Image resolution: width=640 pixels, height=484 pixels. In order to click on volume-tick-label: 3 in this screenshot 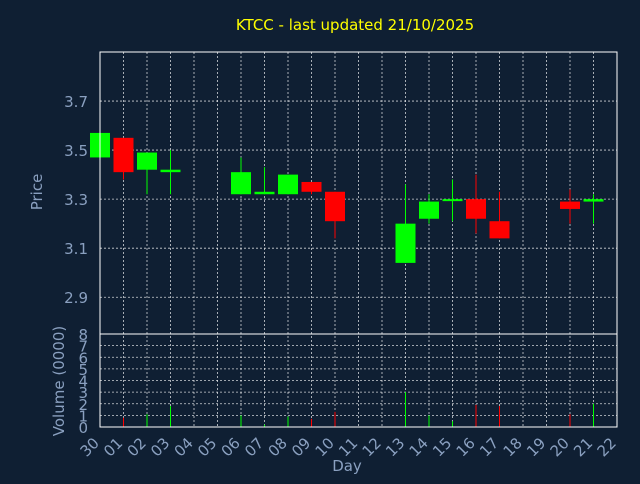, I will do `click(83, 393)`.